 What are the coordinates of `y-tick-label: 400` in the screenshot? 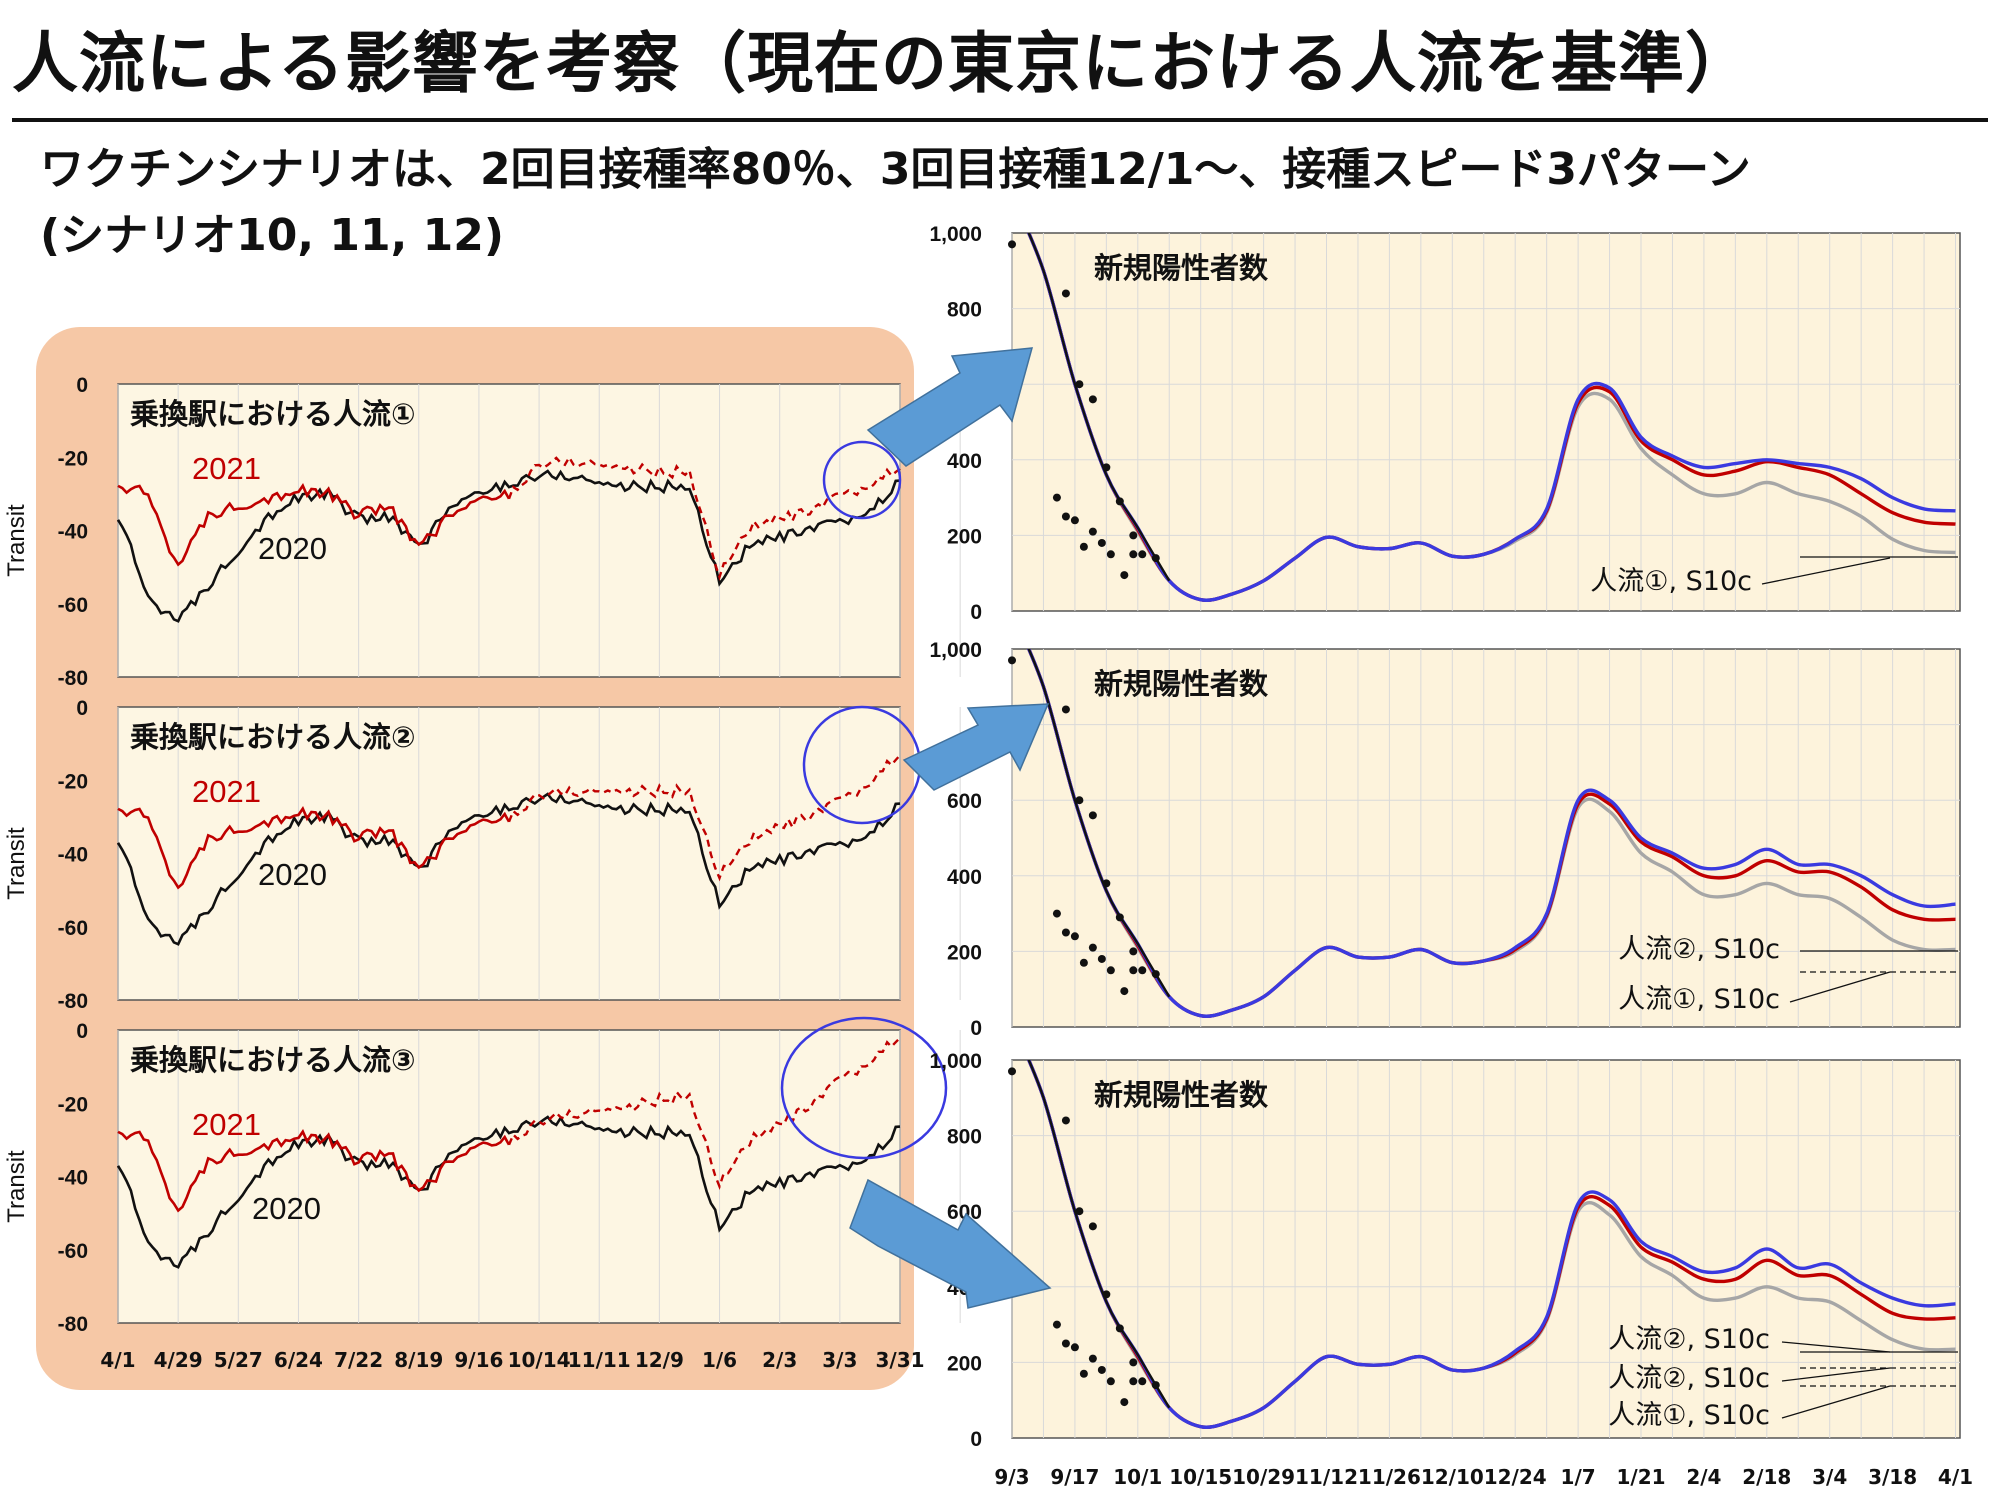 It's located at (964, 877).